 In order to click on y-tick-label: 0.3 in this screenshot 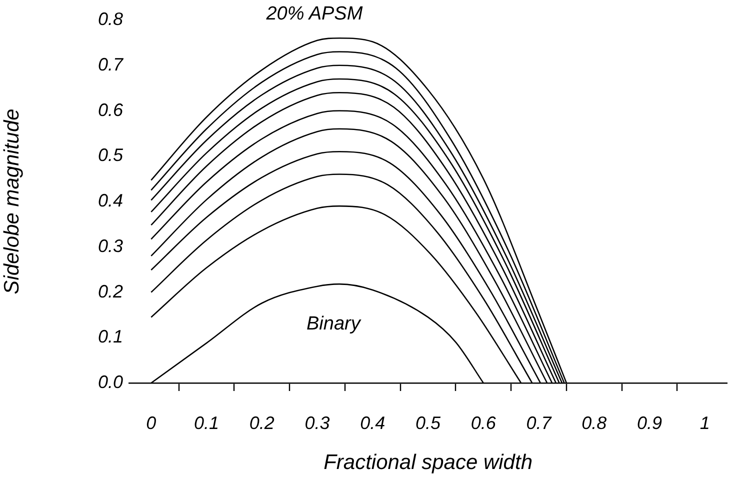, I will do `click(110, 246)`.